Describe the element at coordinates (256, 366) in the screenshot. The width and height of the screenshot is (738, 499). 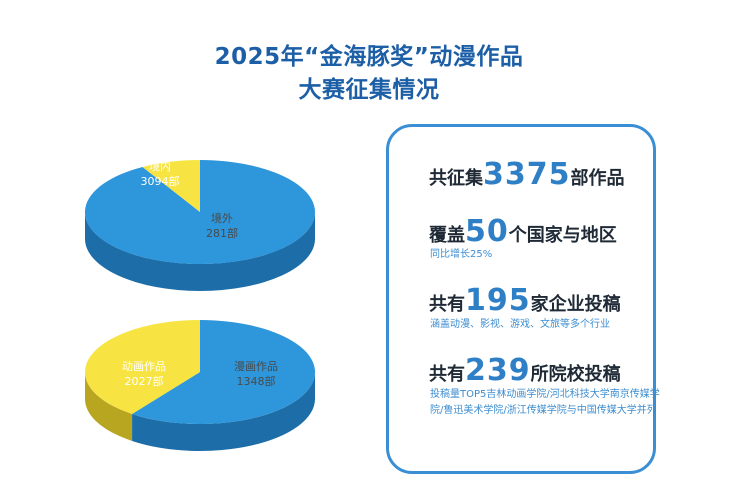
I see `pie-2-label-2: 漫画作品` at that location.